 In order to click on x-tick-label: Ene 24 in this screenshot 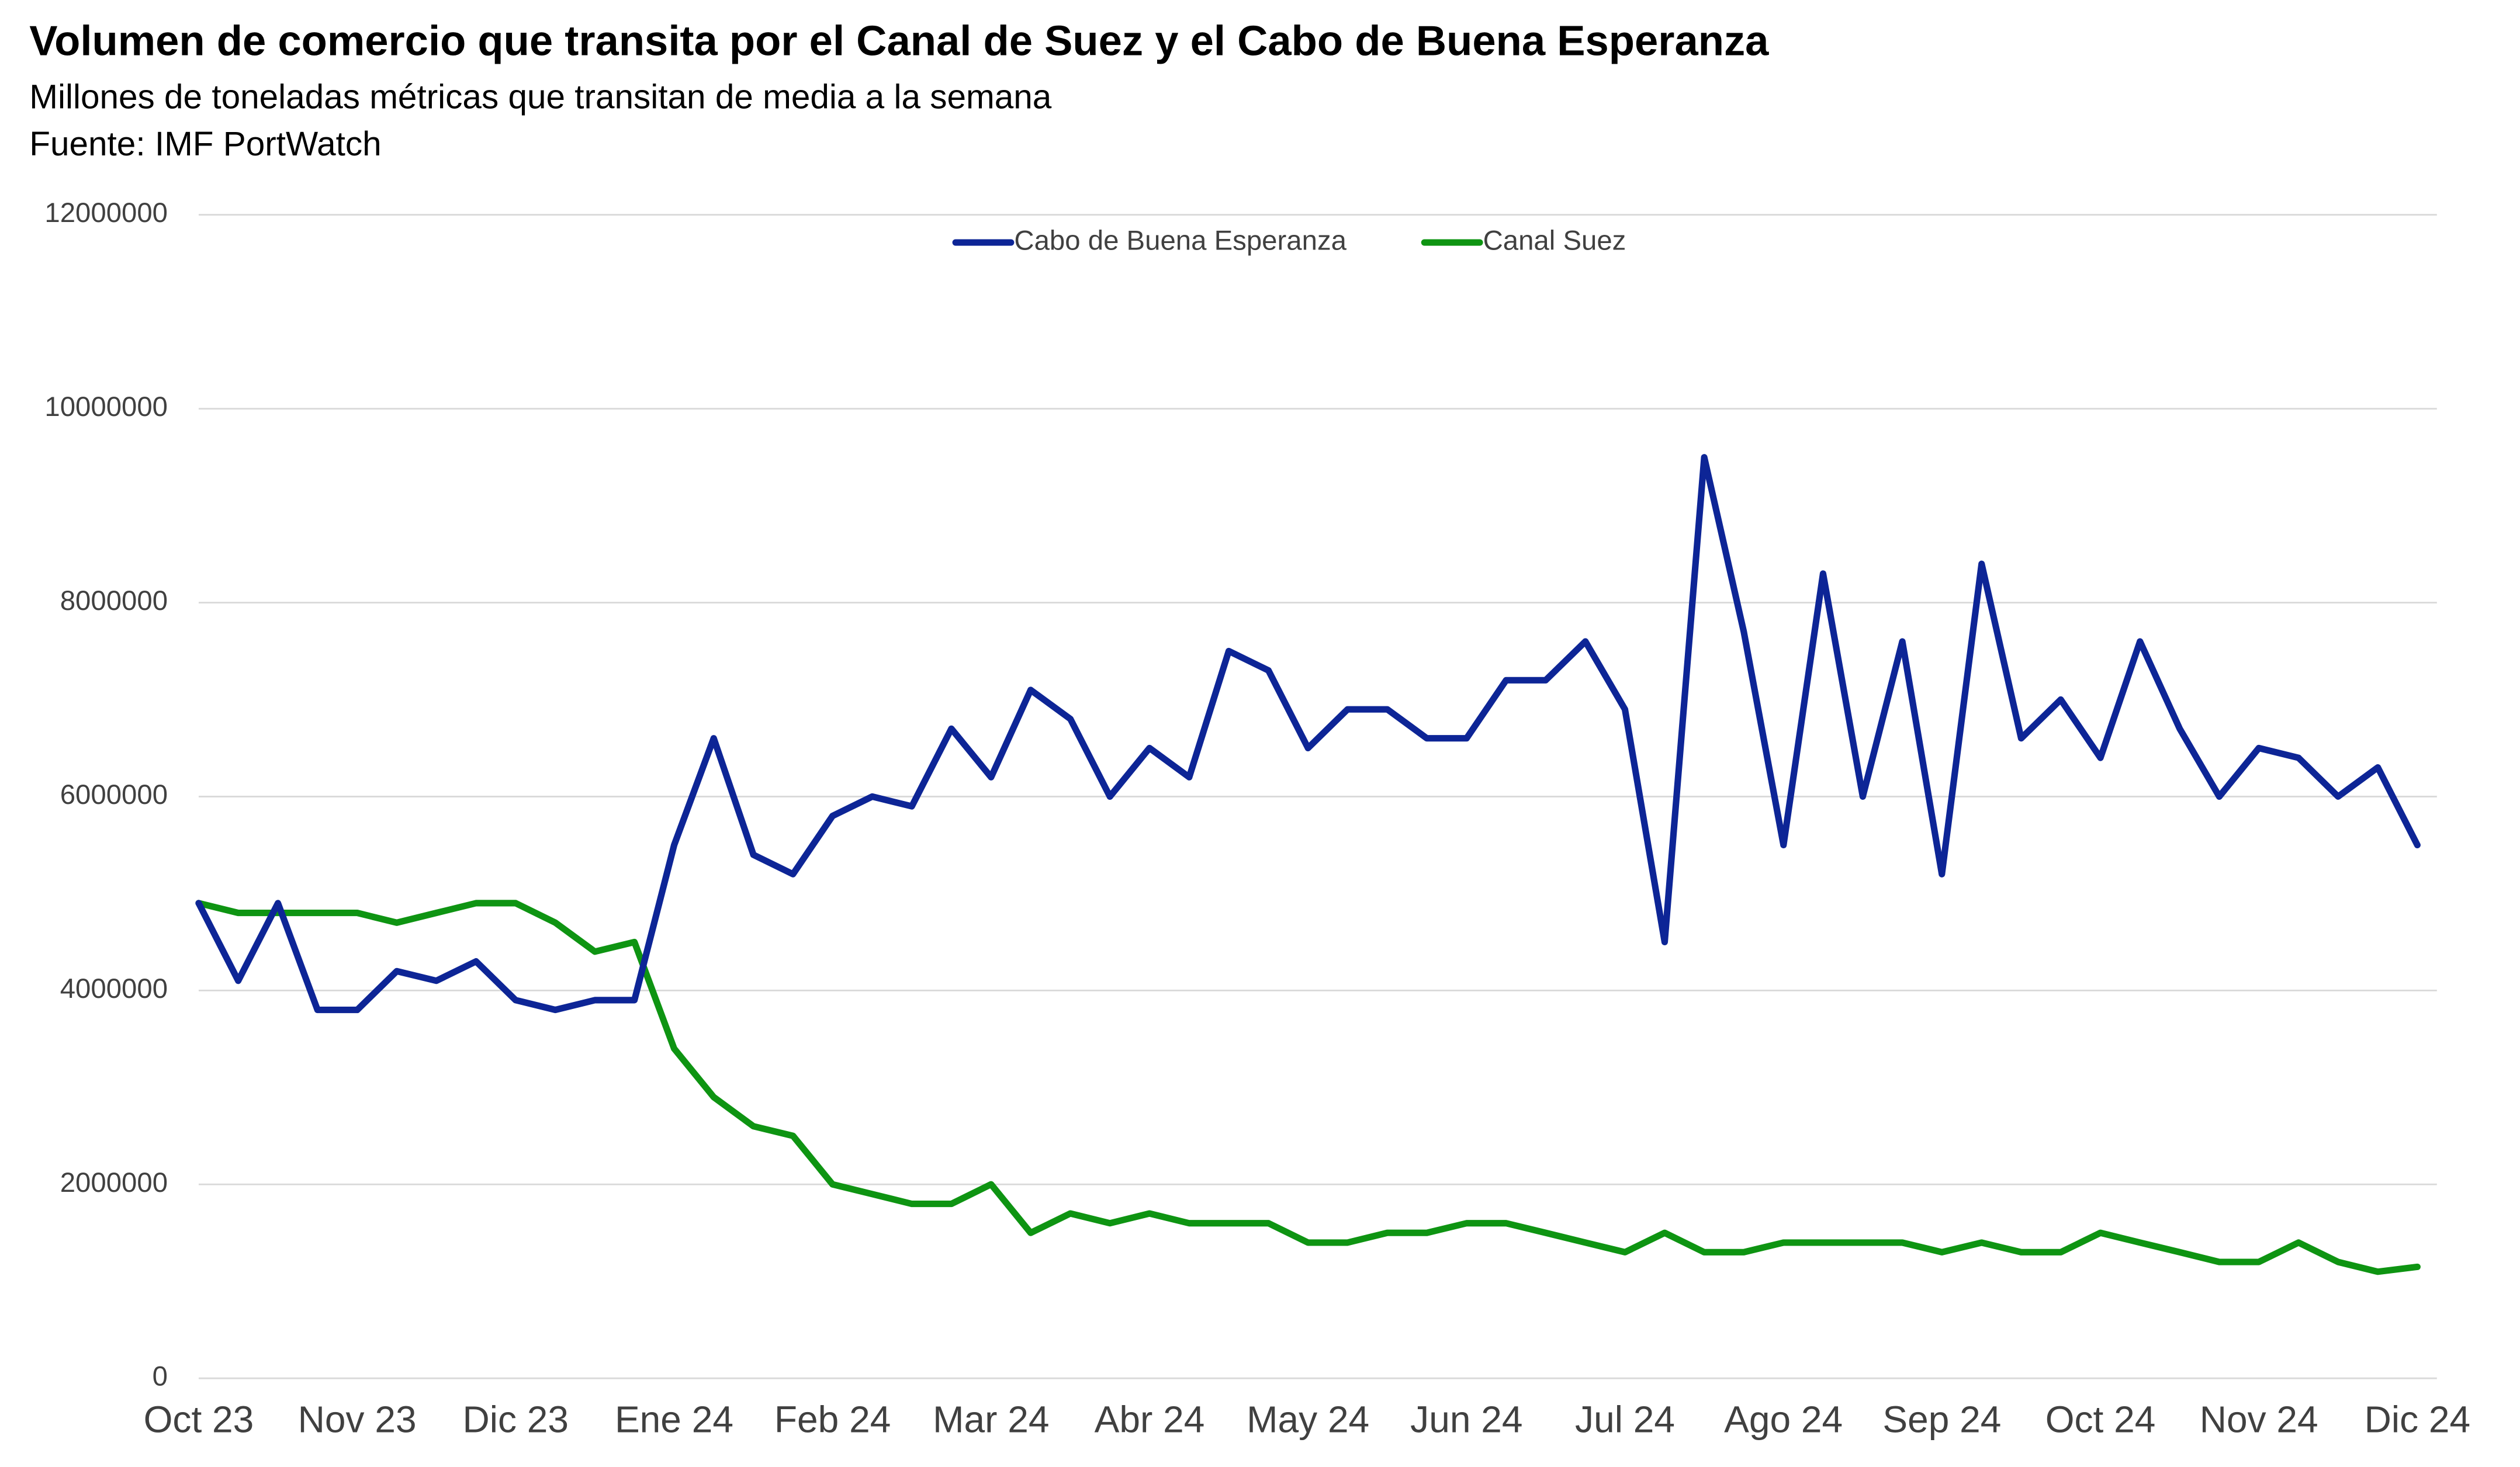, I will do `click(674, 1419)`.